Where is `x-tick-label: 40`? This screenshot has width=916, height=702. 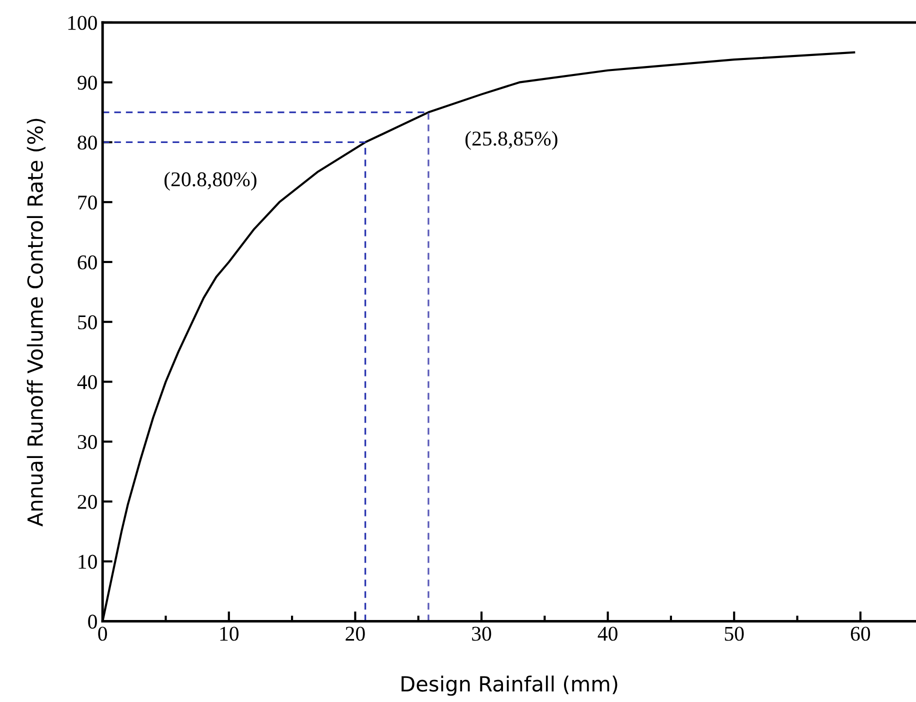 x-tick-label: 40 is located at coordinates (608, 633).